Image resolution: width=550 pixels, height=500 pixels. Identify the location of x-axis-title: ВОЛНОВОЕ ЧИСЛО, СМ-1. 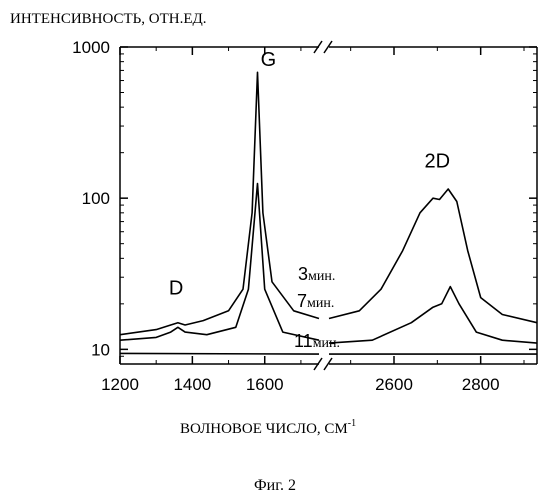
(268, 427).